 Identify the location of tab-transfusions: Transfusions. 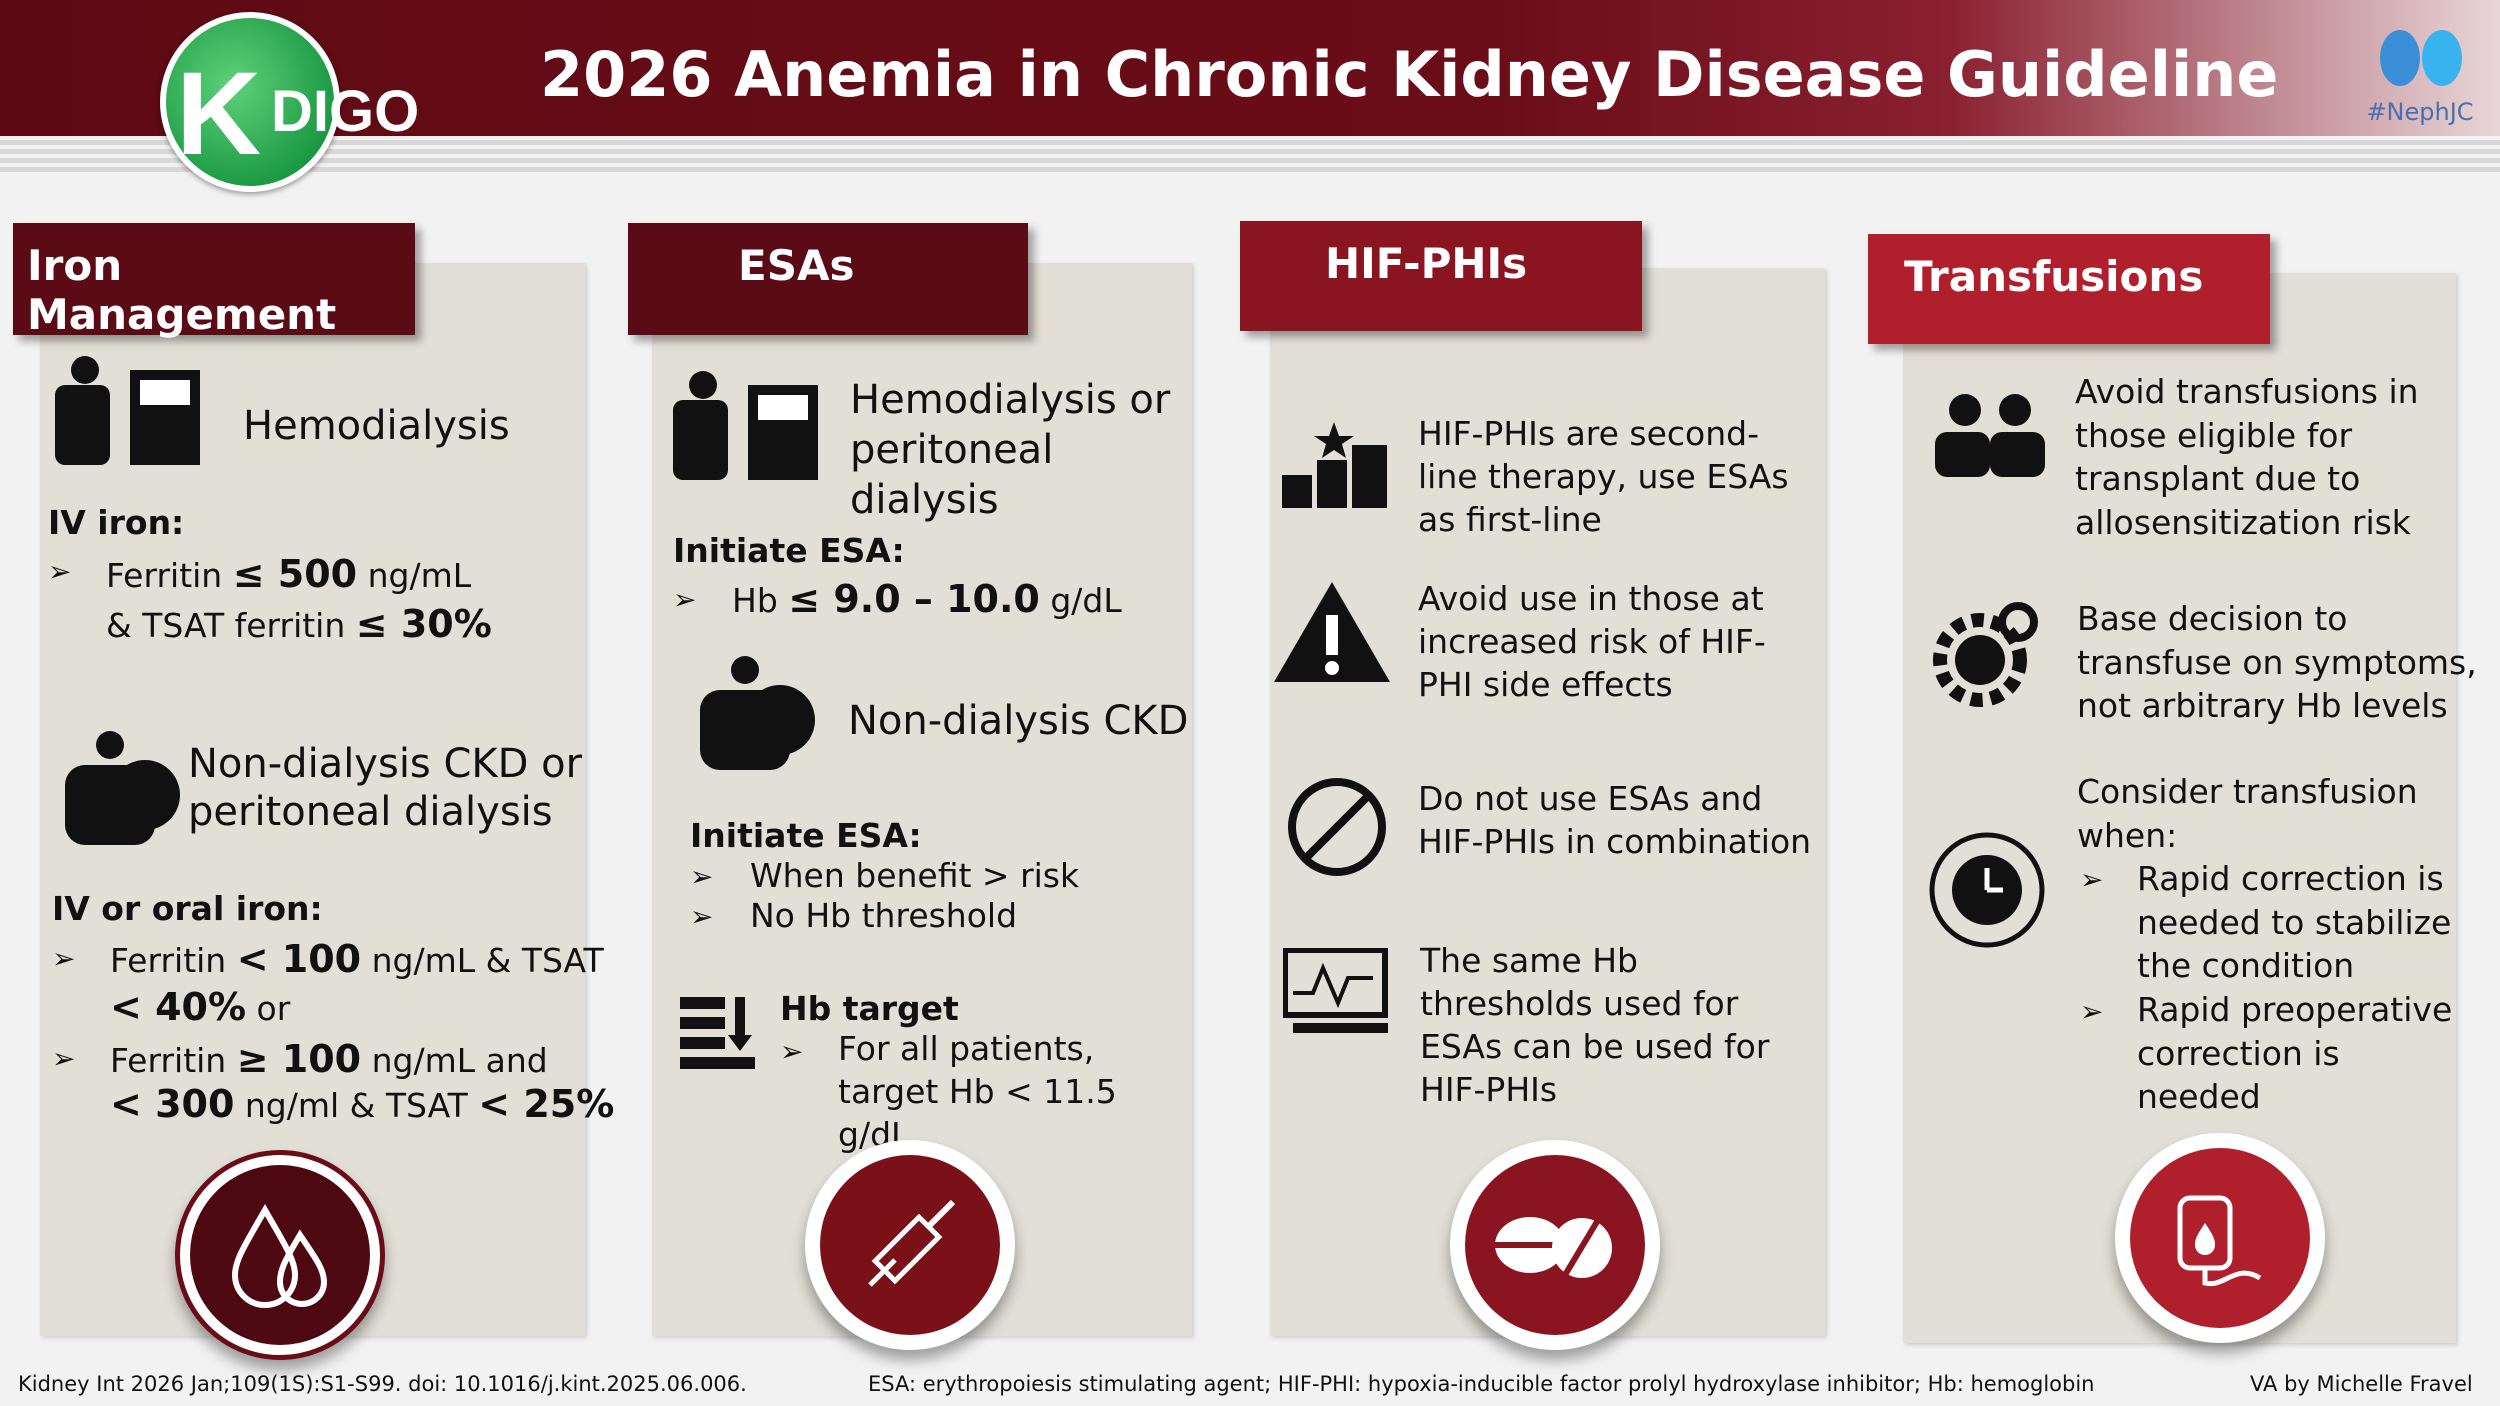
(2069, 289).